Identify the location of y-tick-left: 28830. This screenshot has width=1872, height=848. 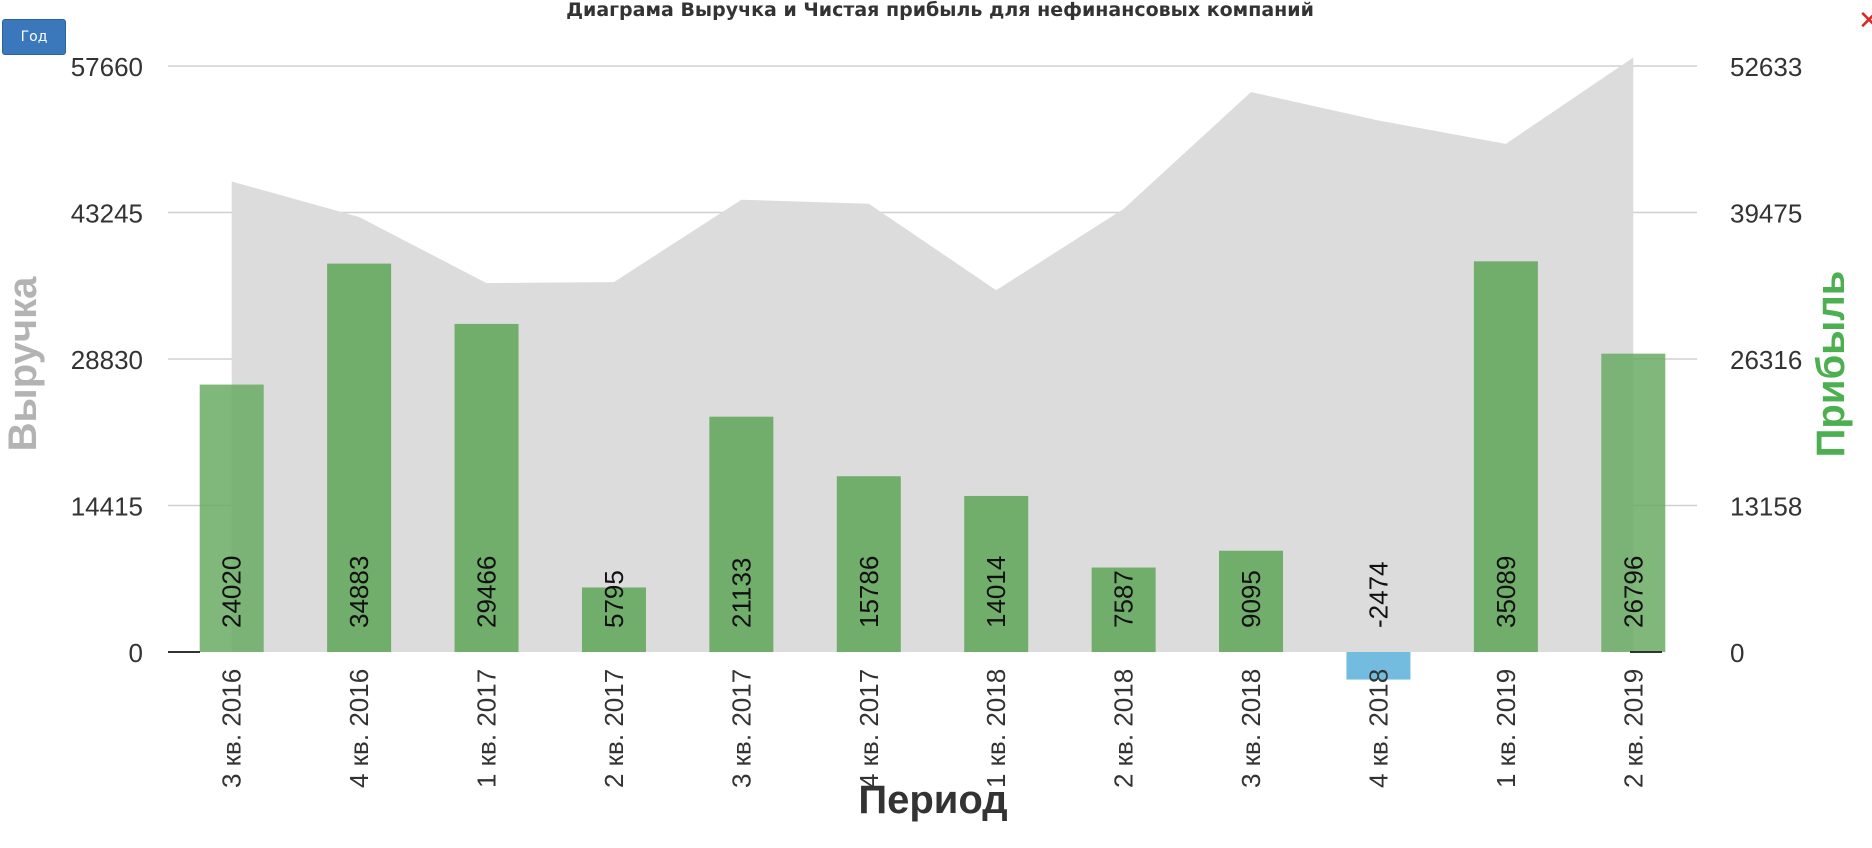
(107, 360).